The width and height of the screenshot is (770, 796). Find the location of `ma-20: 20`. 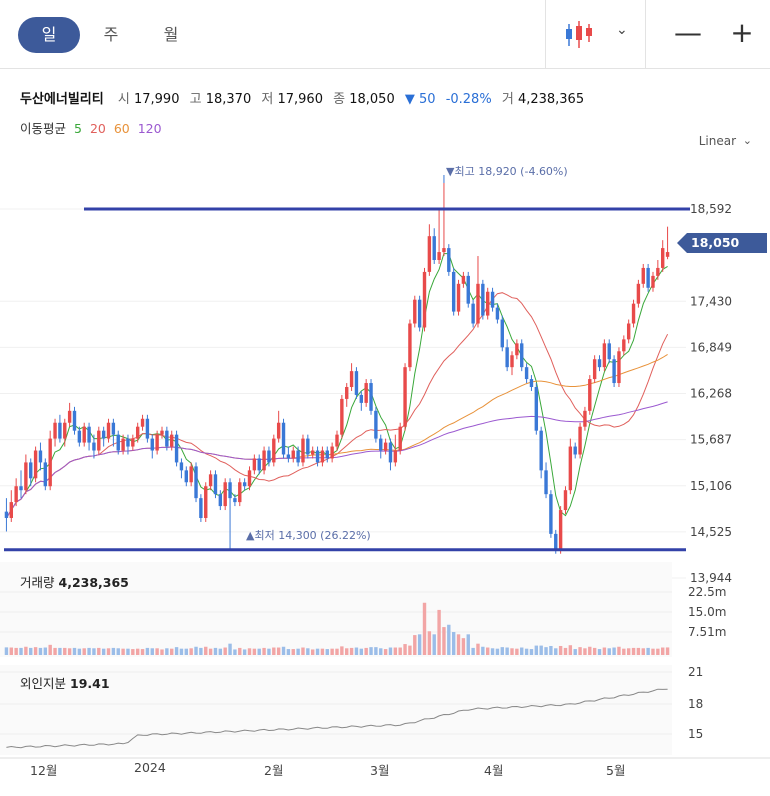

ma-20: 20 is located at coordinates (97, 128).